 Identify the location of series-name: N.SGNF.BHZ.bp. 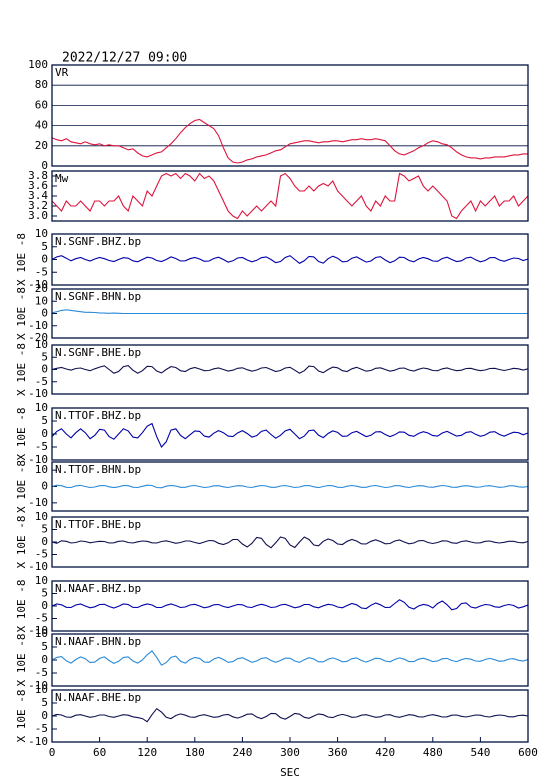
(98, 241).